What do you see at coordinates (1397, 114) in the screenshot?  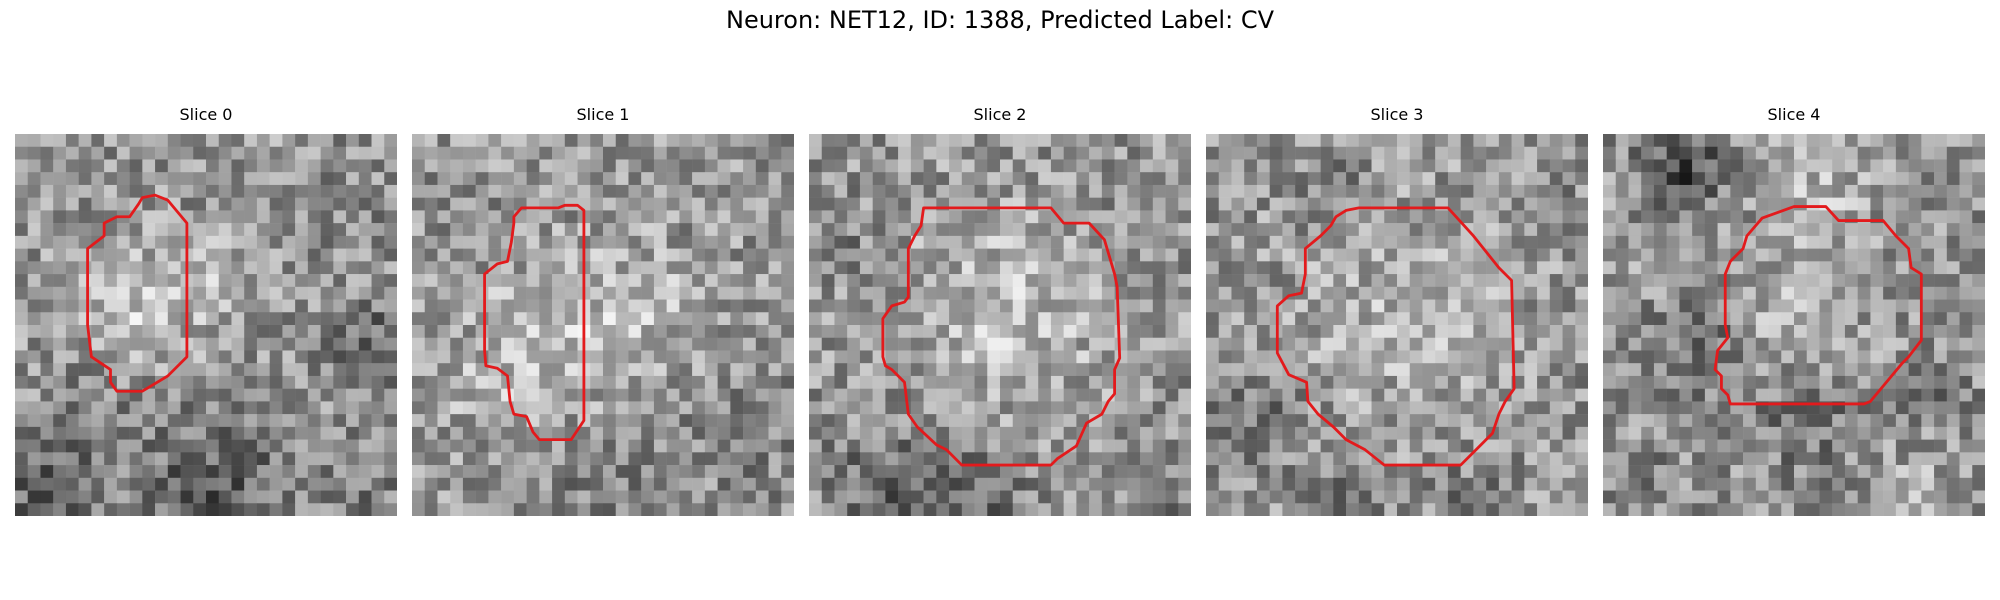 I see `slice-title-3: Slice 3` at bounding box center [1397, 114].